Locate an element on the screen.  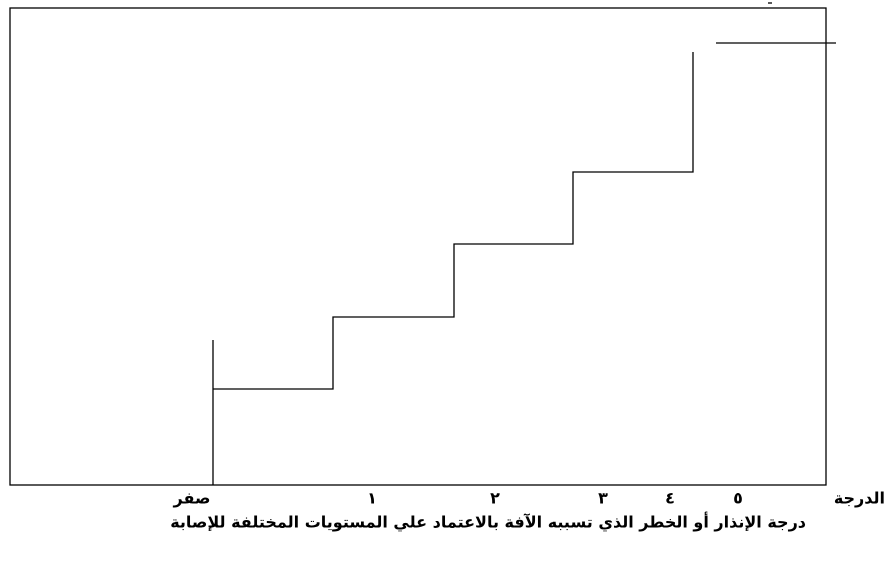
axis-title: الدرجة is located at coordinates (859, 498).